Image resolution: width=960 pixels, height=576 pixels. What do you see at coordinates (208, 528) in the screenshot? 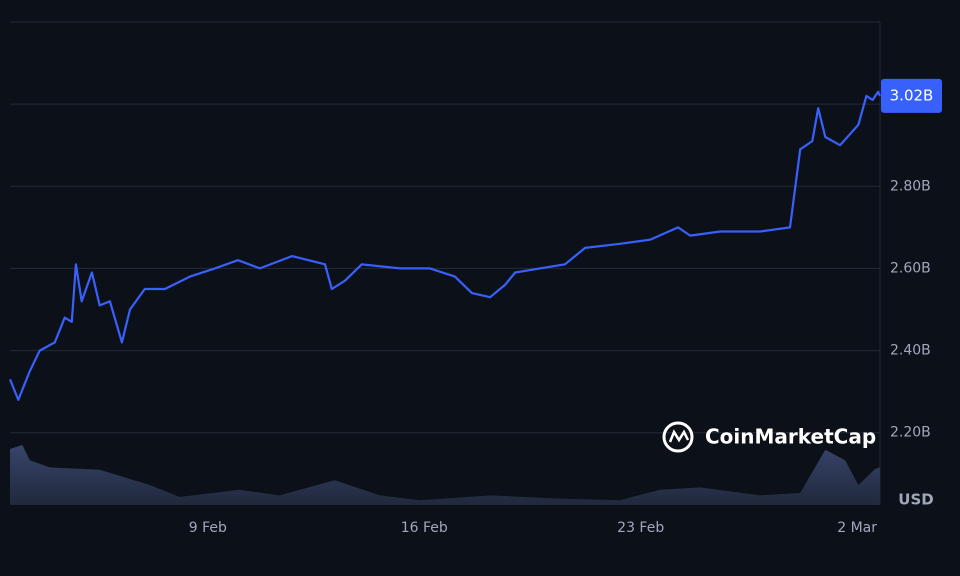
I see `x-tick-label: 9 Feb` at bounding box center [208, 528].